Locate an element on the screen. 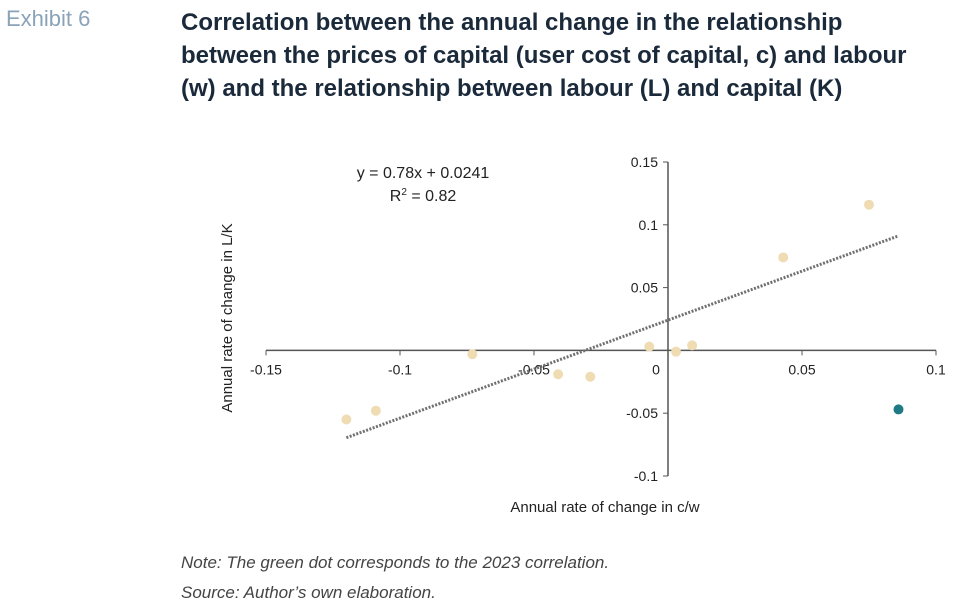 The width and height of the screenshot is (969, 616). y-axis-label: Annual rate of change in L/K is located at coordinates (227, 317).